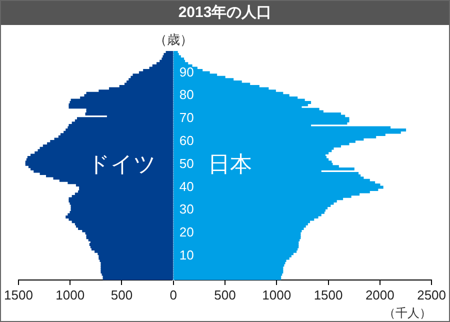 This screenshot has height=322, width=450. Describe the element at coordinates (186, 209) in the screenshot. I see `y-tick-label: 30` at that location.